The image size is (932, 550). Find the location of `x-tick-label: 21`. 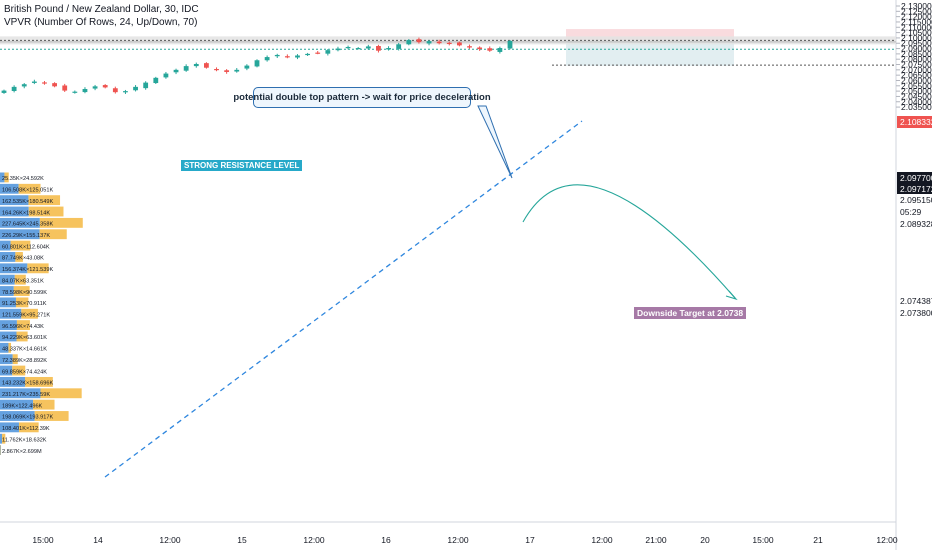

x-tick-label: 21 is located at coordinates (818, 540).